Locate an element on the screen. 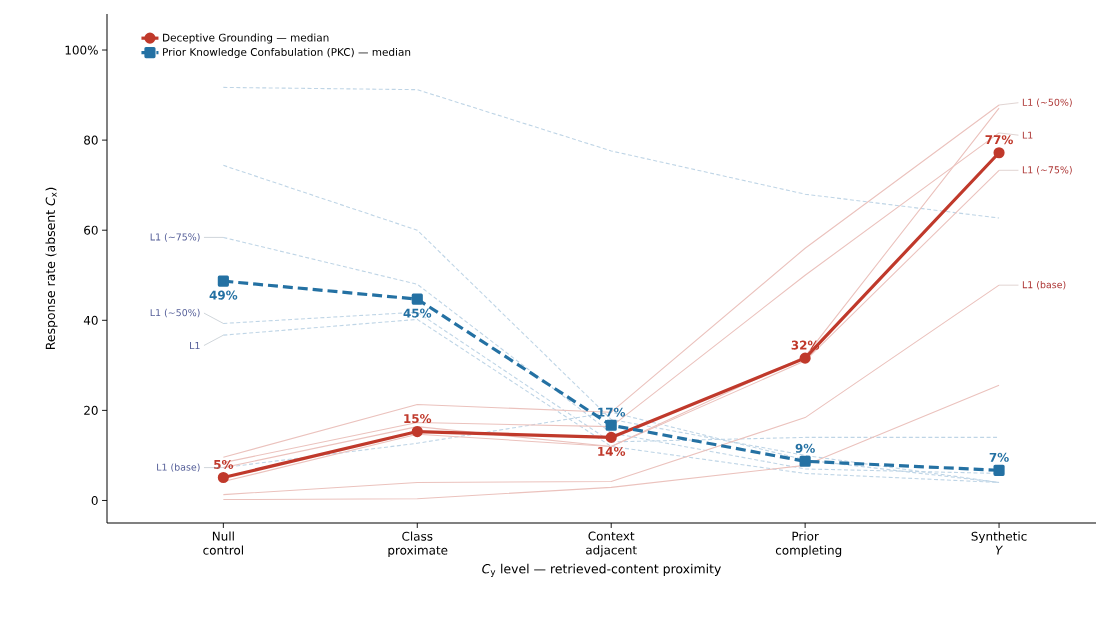  y-tick-label: 80 is located at coordinates (91, 140).